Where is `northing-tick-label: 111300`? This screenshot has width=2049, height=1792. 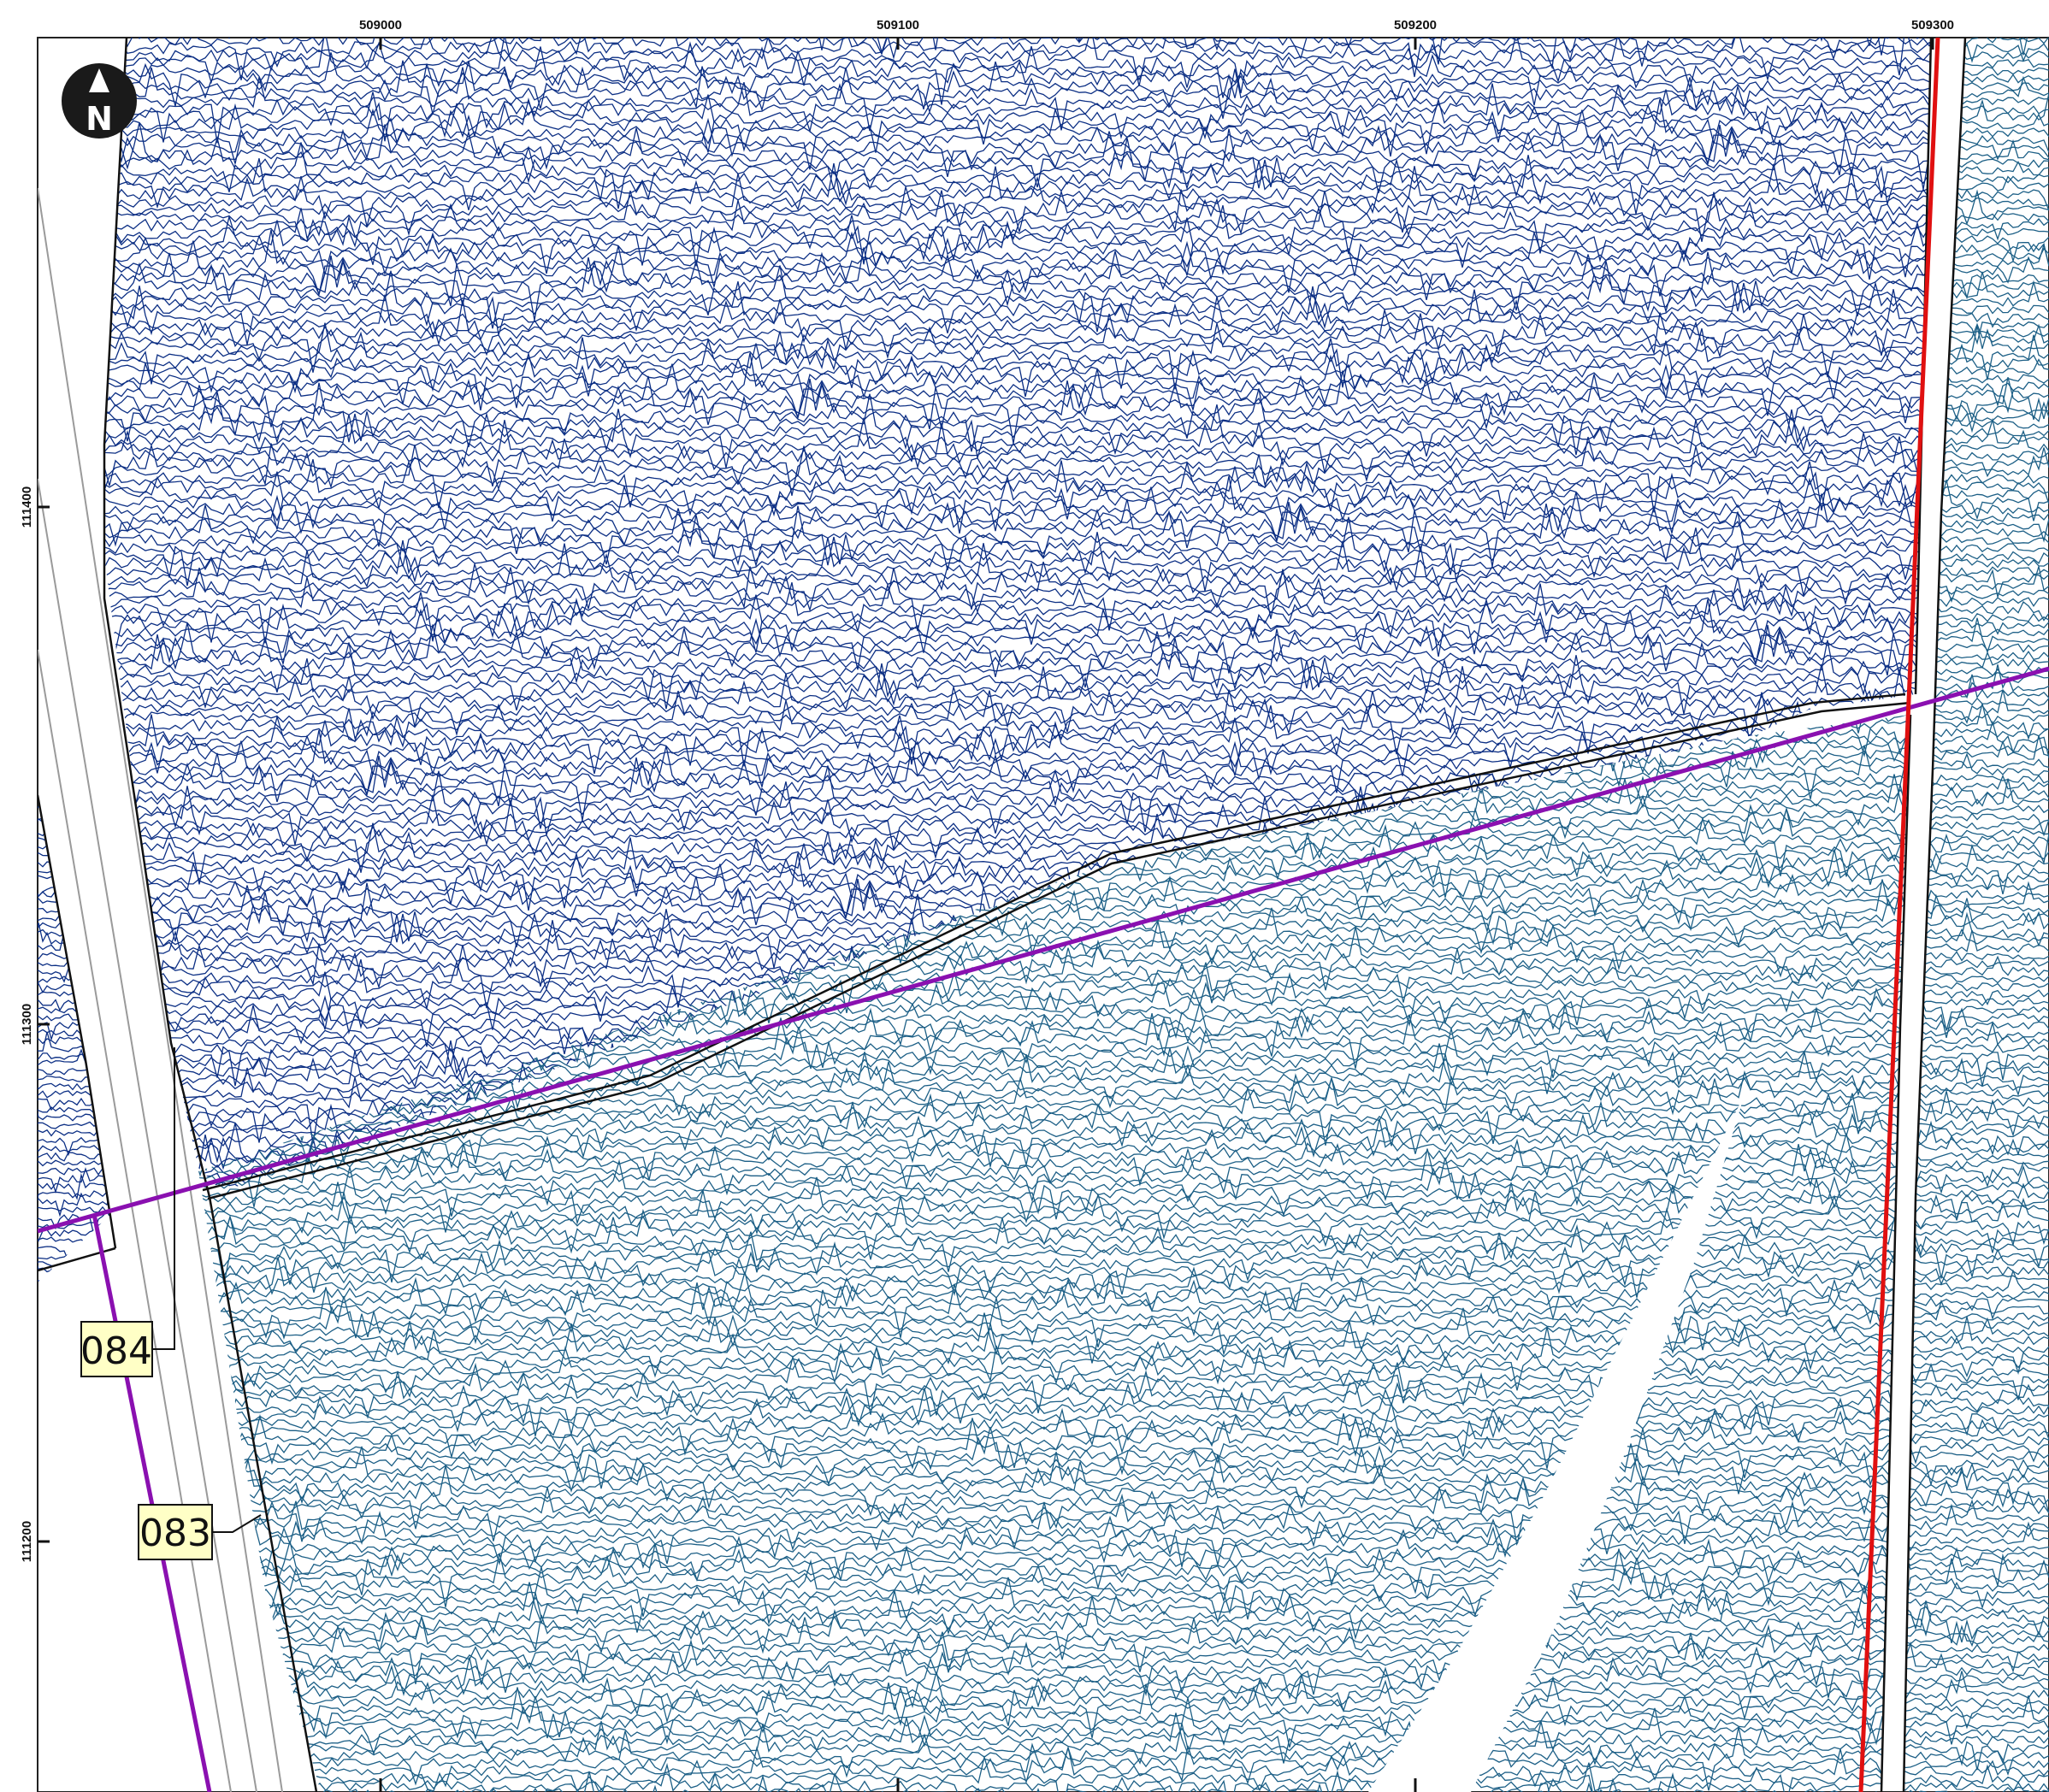 northing-tick-label: 111300 is located at coordinates (27, 1024).